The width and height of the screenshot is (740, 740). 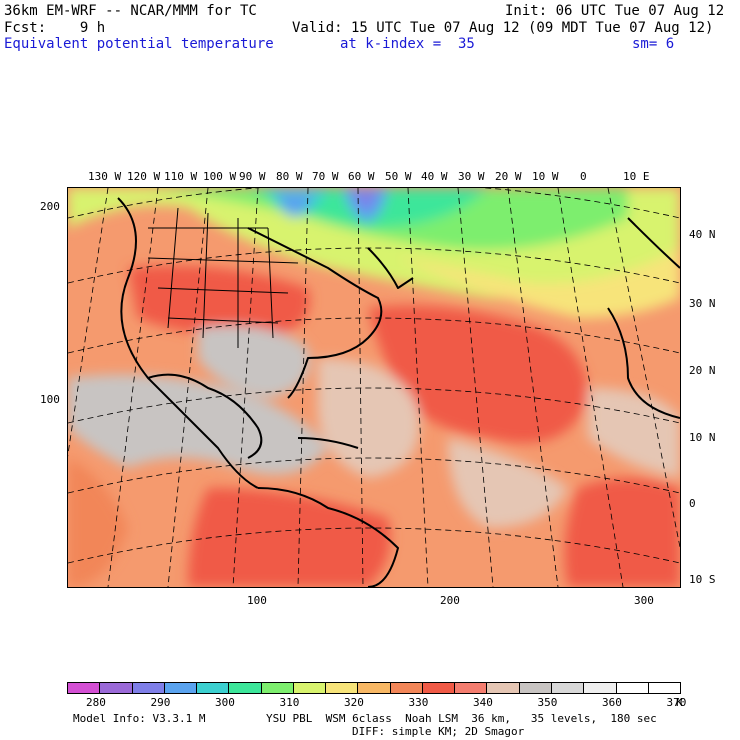 I want to click on forecast-hour: Fcst: 9 h, so click(x=55, y=28).